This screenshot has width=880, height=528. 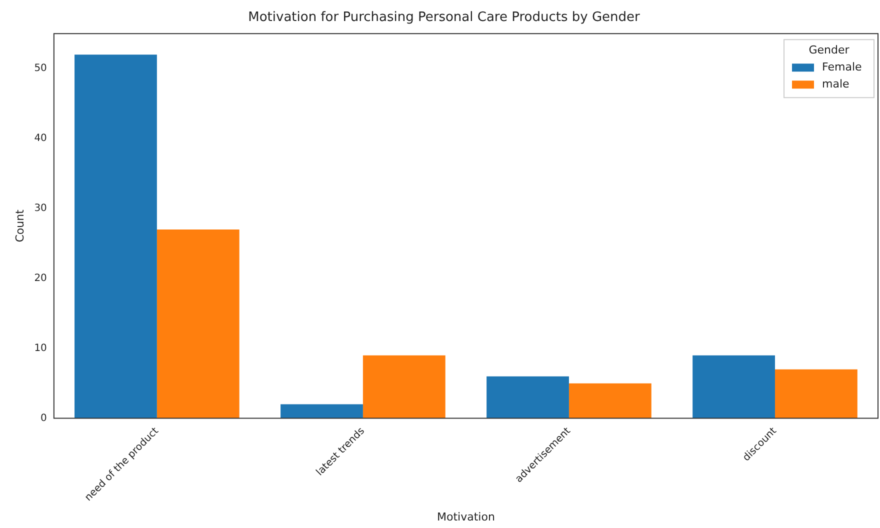 I want to click on y-tick-label: 50, so click(x=40, y=68).